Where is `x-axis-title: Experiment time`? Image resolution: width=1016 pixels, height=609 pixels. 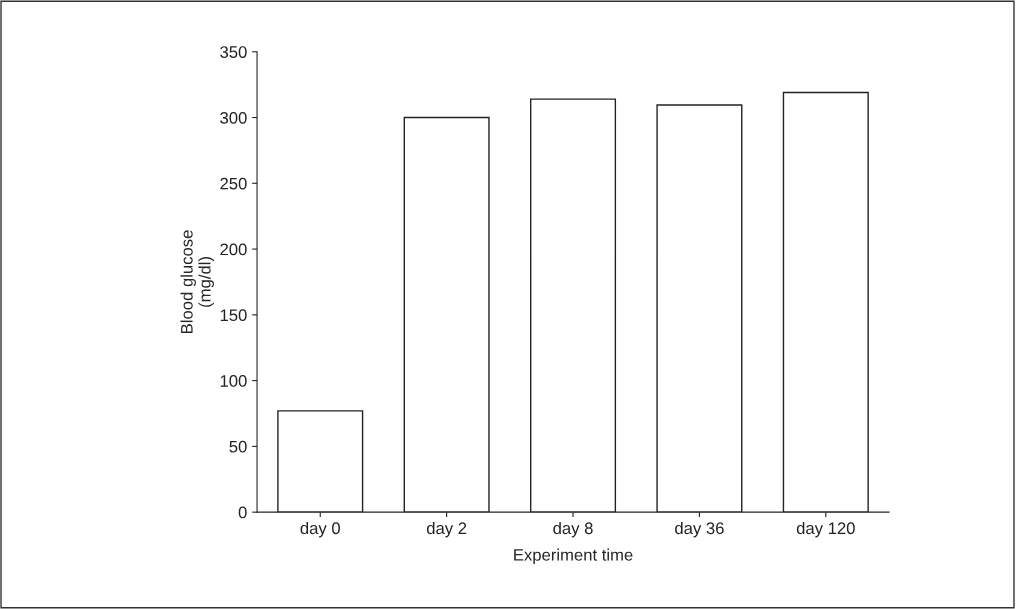
x-axis-title: Experiment time is located at coordinates (573, 556).